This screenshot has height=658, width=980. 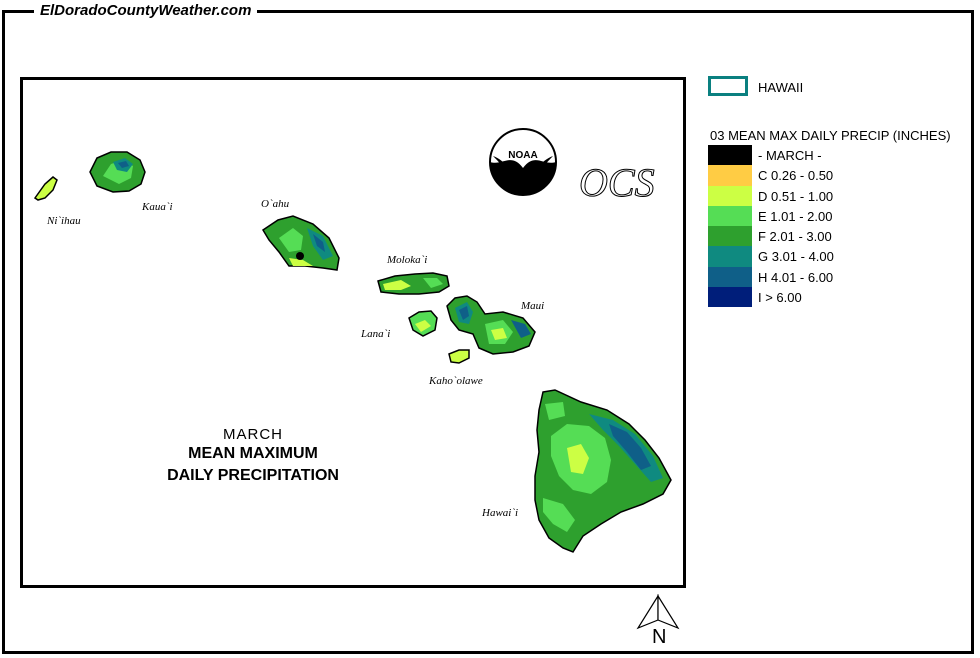 What do you see at coordinates (603, 471) in the screenshot?
I see `island-hawaii` at bounding box center [603, 471].